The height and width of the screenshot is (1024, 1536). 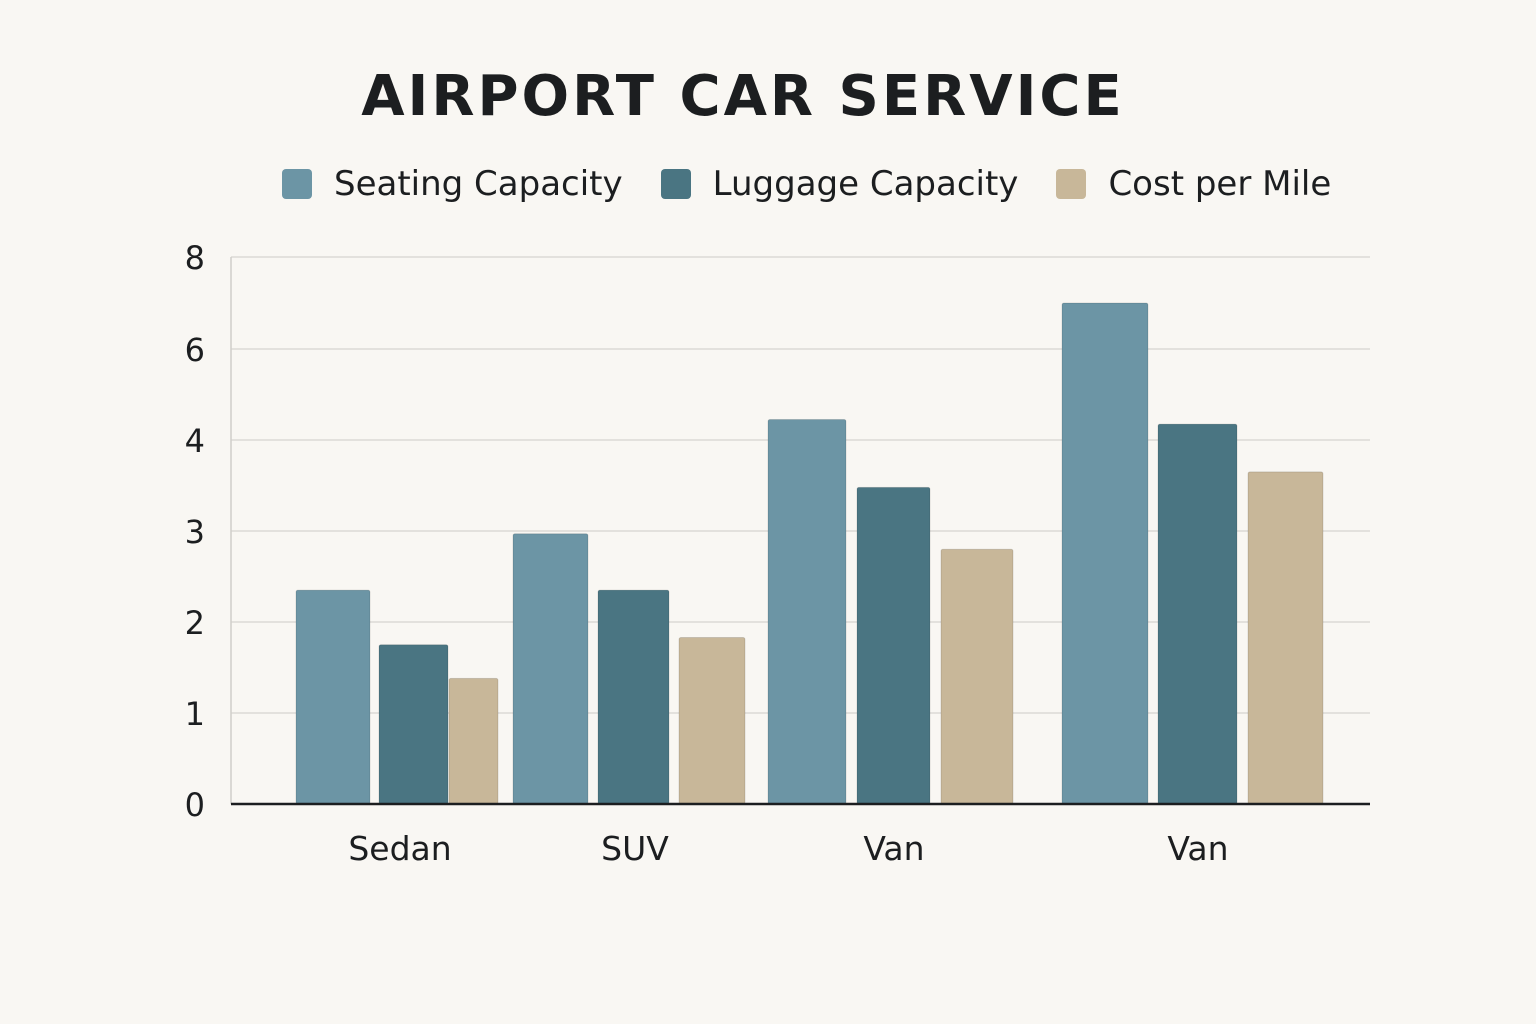 I want to click on legend-item-luggage: Luggage Capacity, so click(x=839, y=184).